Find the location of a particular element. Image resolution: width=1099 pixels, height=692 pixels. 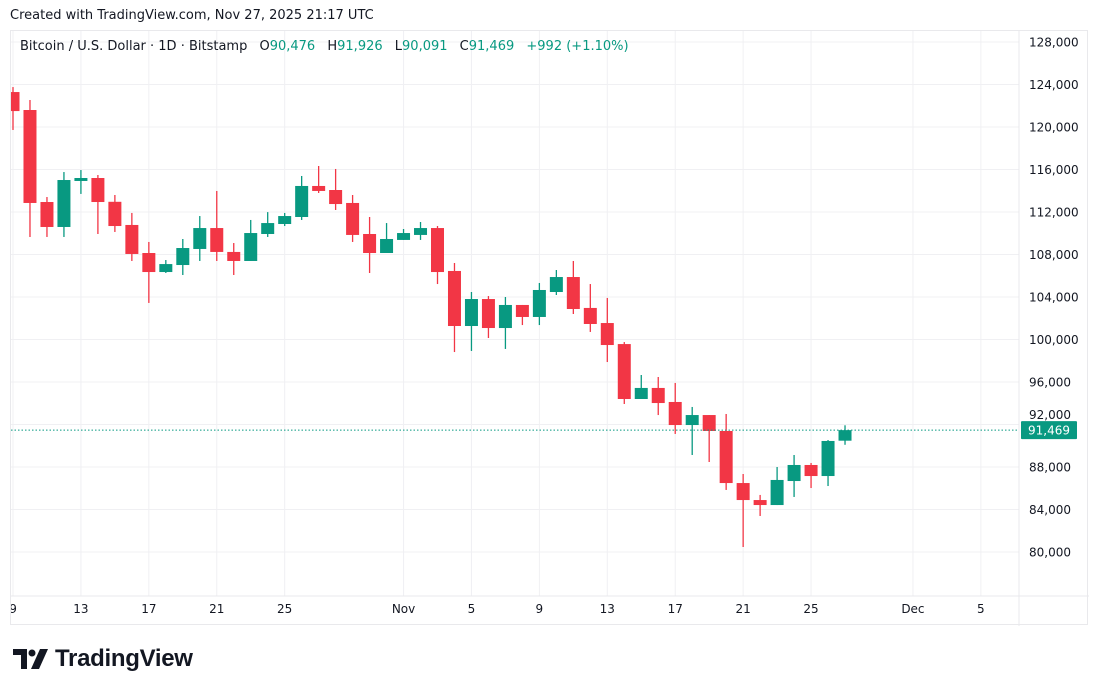

price-tick-label: 108,000 is located at coordinates (1054, 255).